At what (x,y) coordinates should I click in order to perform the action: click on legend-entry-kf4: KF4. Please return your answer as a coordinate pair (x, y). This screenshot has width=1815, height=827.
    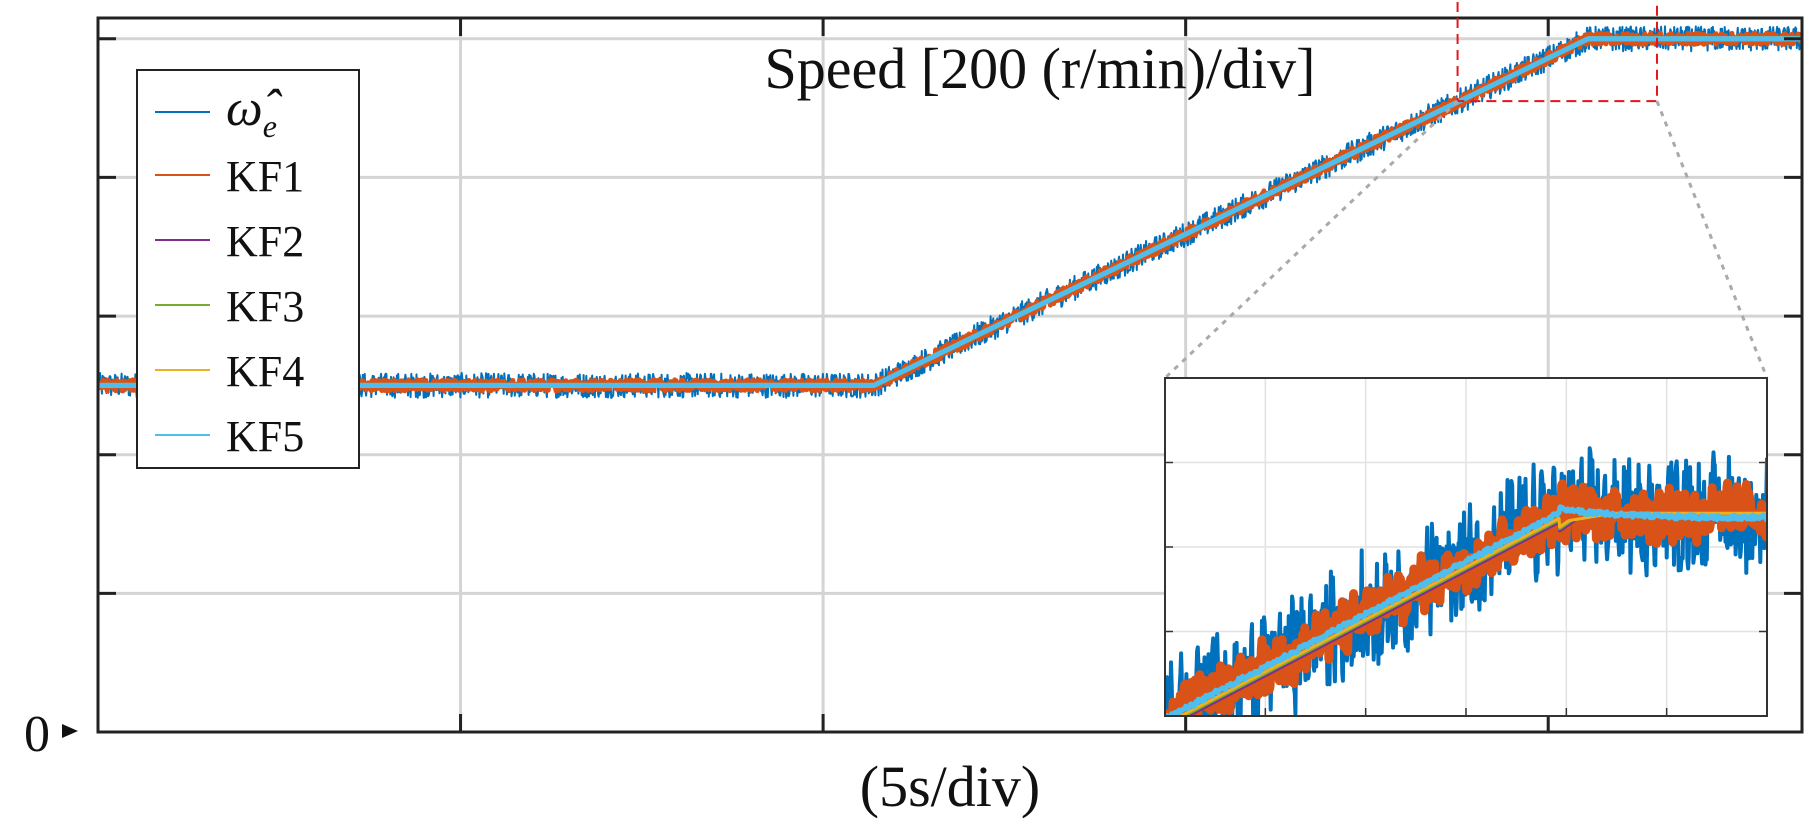
    Looking at the image, I should click on (229, 371).